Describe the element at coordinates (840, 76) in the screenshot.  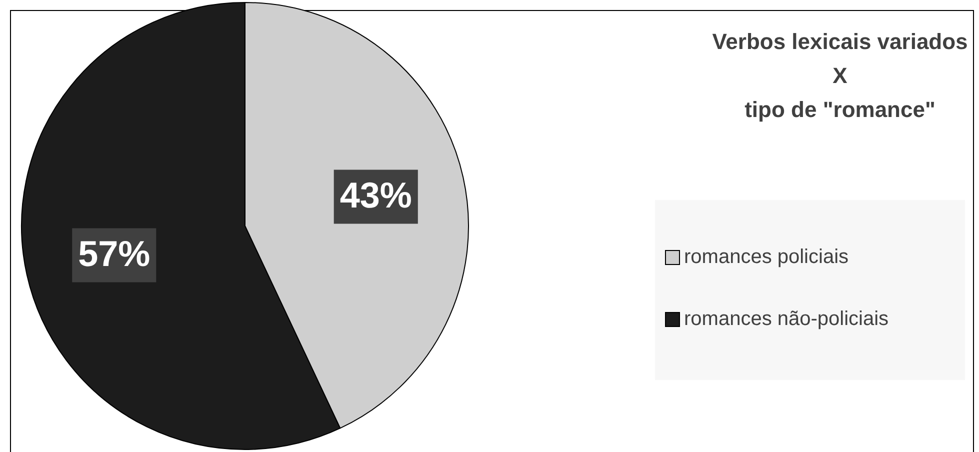
I see `text: Verbos lexicais variados X tipo de "romance"` at that location.